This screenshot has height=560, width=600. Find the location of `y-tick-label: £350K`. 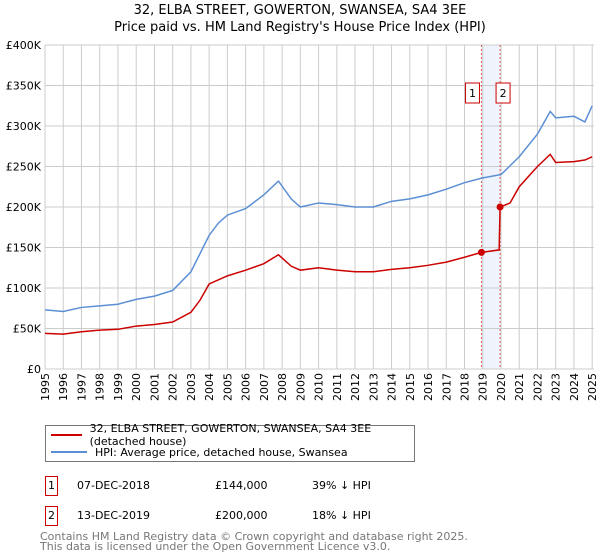

y-tick-label: £350K is located at coordinates (24, 86).